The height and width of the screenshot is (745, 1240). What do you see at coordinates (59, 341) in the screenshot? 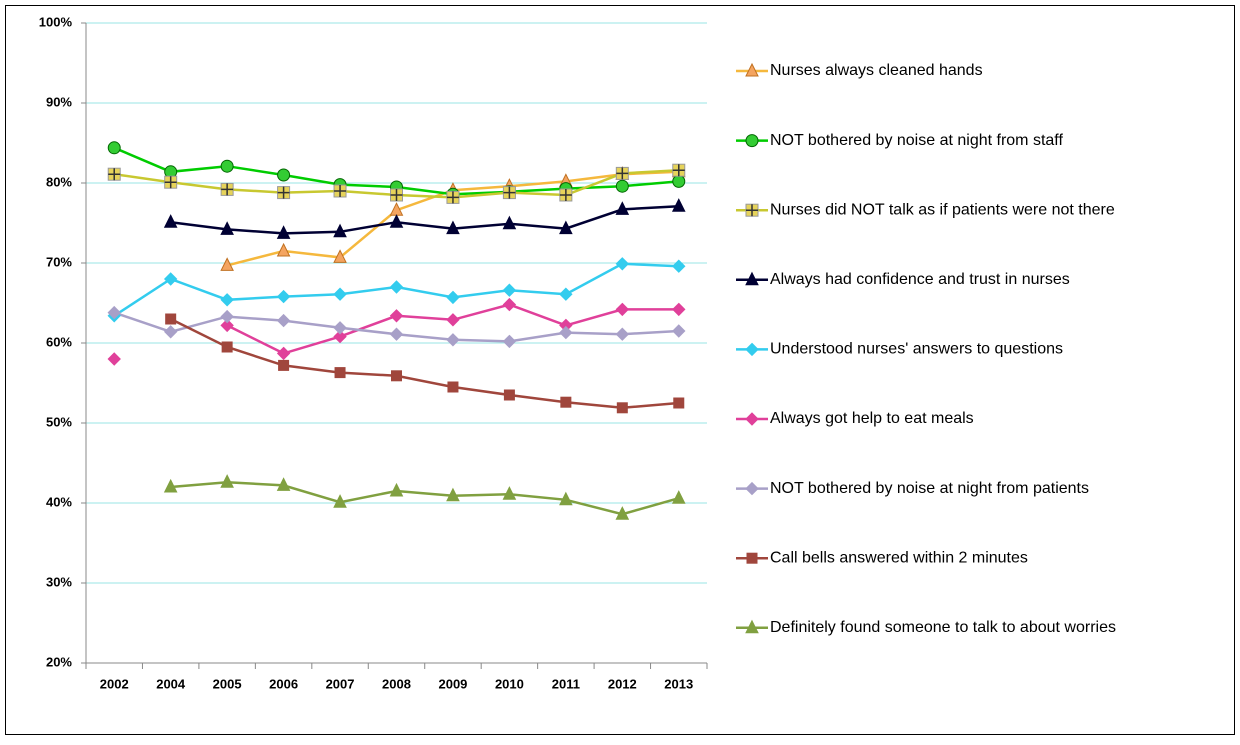
I see `y-tick-label: 60%` at bounding box center [59, 341].